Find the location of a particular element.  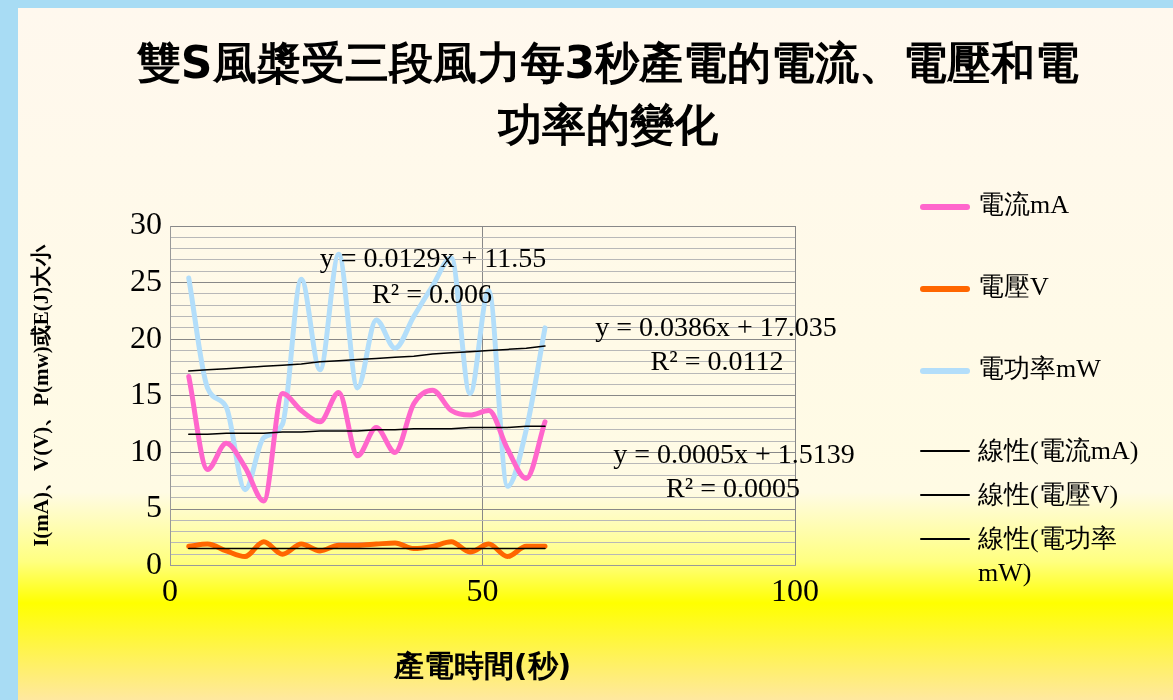

annotation: y = 0.0005x + 1.5139 is located at coordinates (734, 454).